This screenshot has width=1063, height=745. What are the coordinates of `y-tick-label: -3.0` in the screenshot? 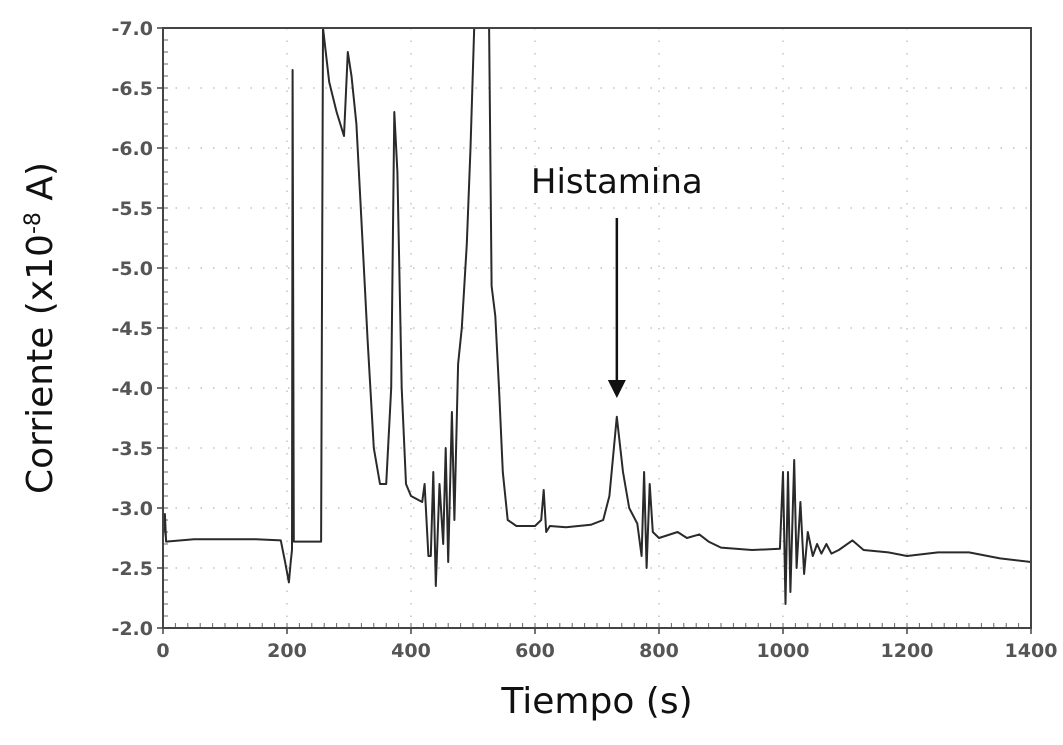 It's located at (132, 509).